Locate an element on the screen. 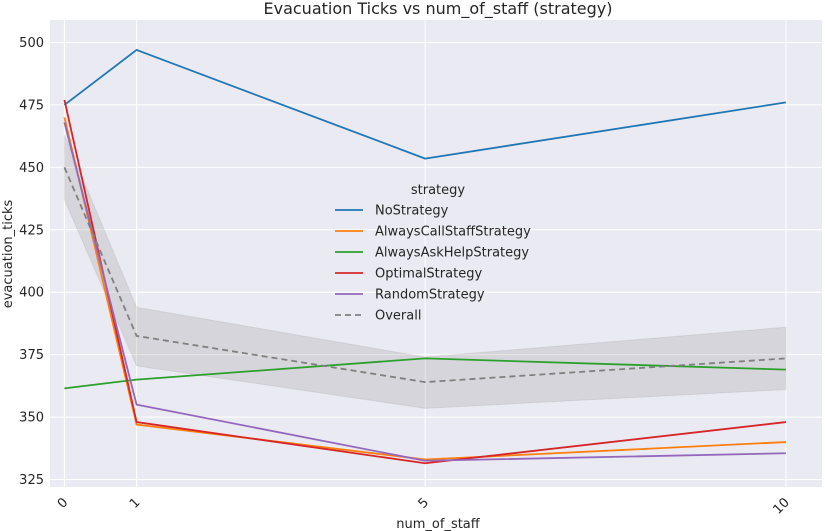 This screenshot has height=531, width=825. y-tick-label: 450 is located at coordinates (31, 168).